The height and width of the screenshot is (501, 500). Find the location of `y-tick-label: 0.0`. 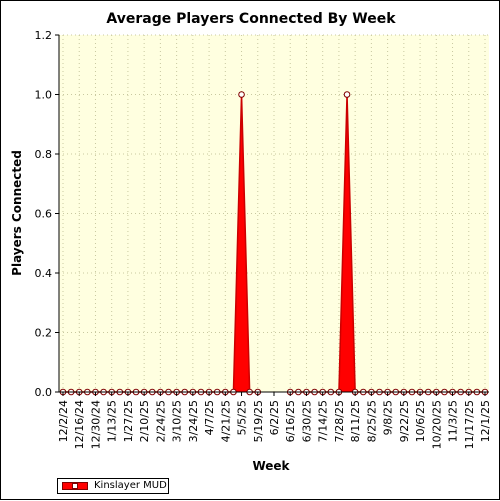

y-tick-label: 0.0 is located at coordinates (44, 392).